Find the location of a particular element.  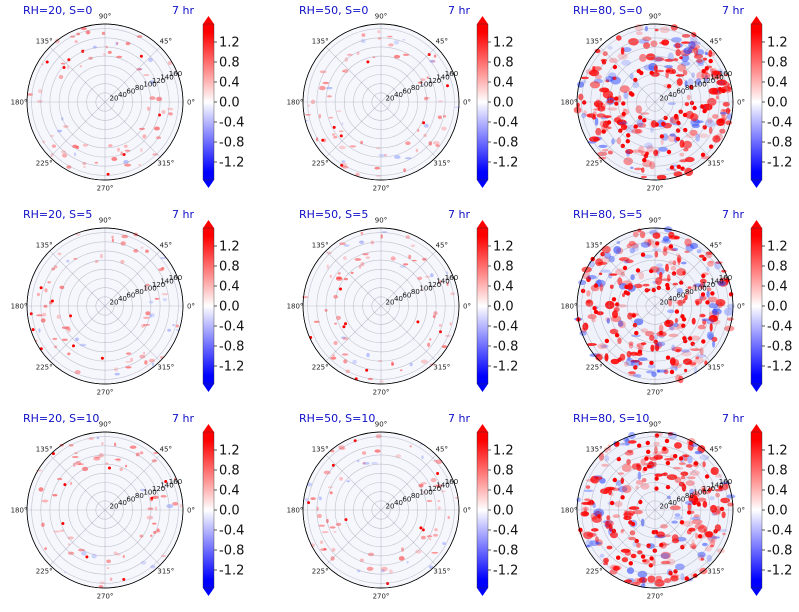

colorbar-bottom-cap is located at coordinates (208, 380).